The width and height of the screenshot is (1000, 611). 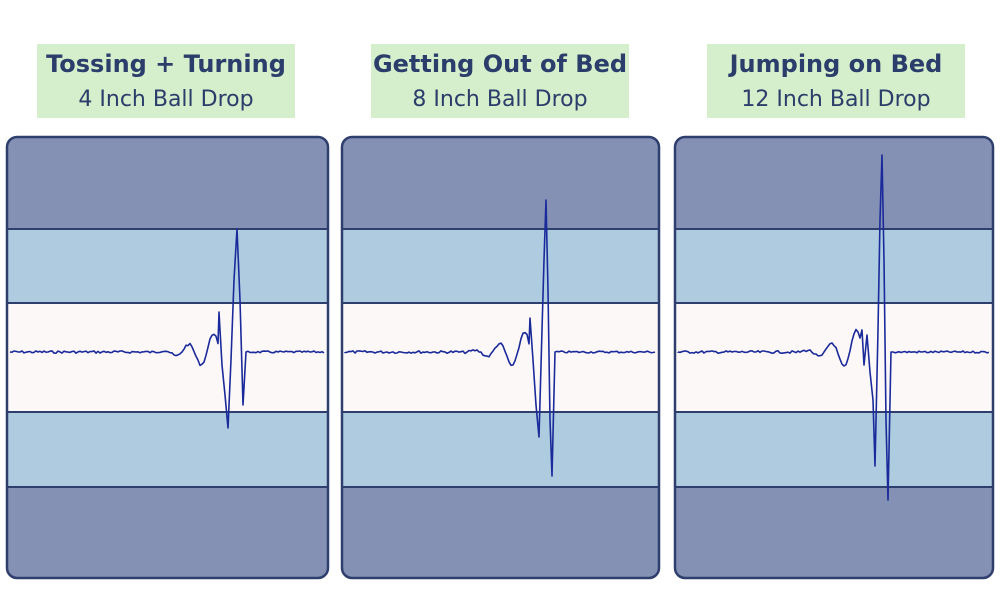 I want to click on panel-subtitle: 12 Inch Ball Drop, so click(x=835, y=99).